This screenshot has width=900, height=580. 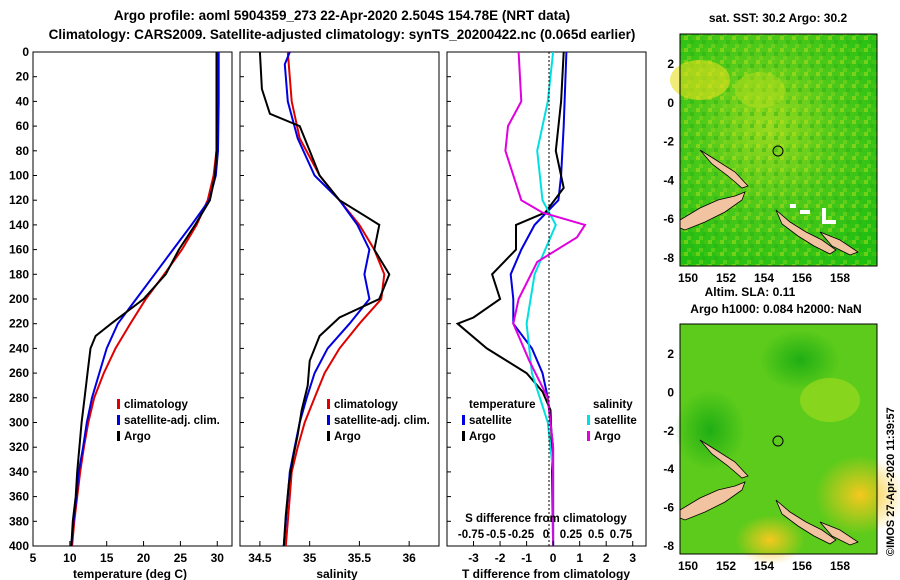 What do you see at coordinates (521, 535) in the screenshot?
I see `s-diff-tick-label: -0.25` at bounding box center [521, 535].